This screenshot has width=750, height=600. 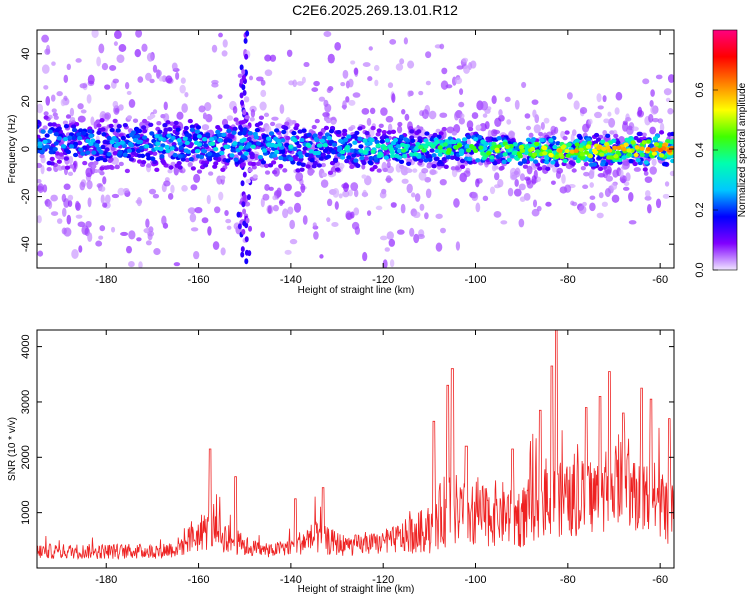 What do you see at coordinates (660, 580) in the screenshot?
I see `x-tick-label: -60` at bounding box center [660, 580].